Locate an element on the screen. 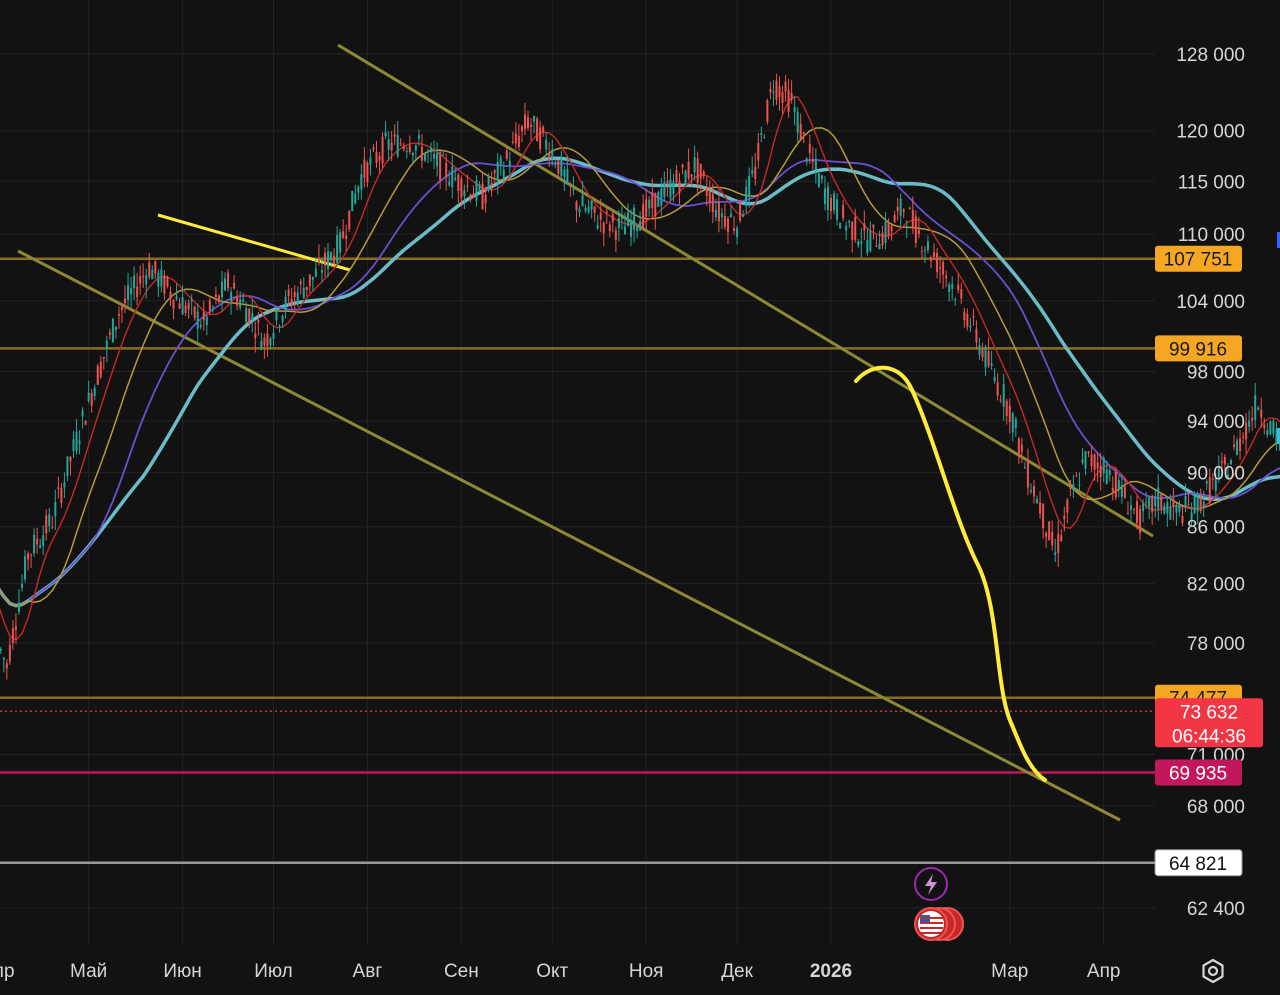 The image size is (1280, 995). annotations is located at coordinates (950, 573).